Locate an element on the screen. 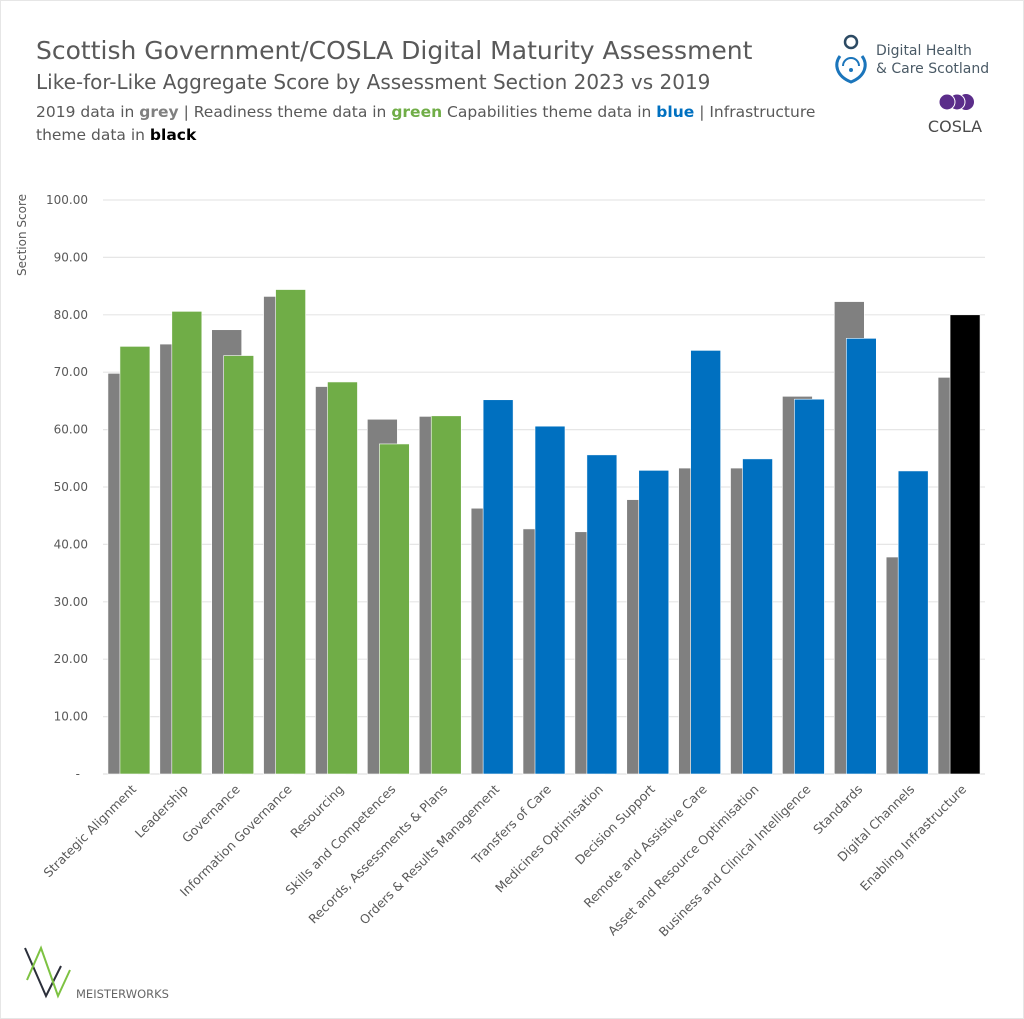 This screenshot has width=1024, height=1019. legend-segment: blue is located at coordinates (675, 112).